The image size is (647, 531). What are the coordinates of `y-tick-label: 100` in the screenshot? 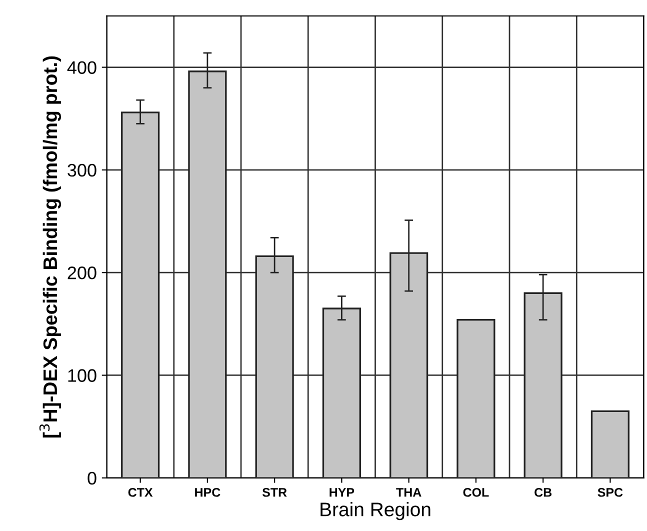 It's located at (82, 375).